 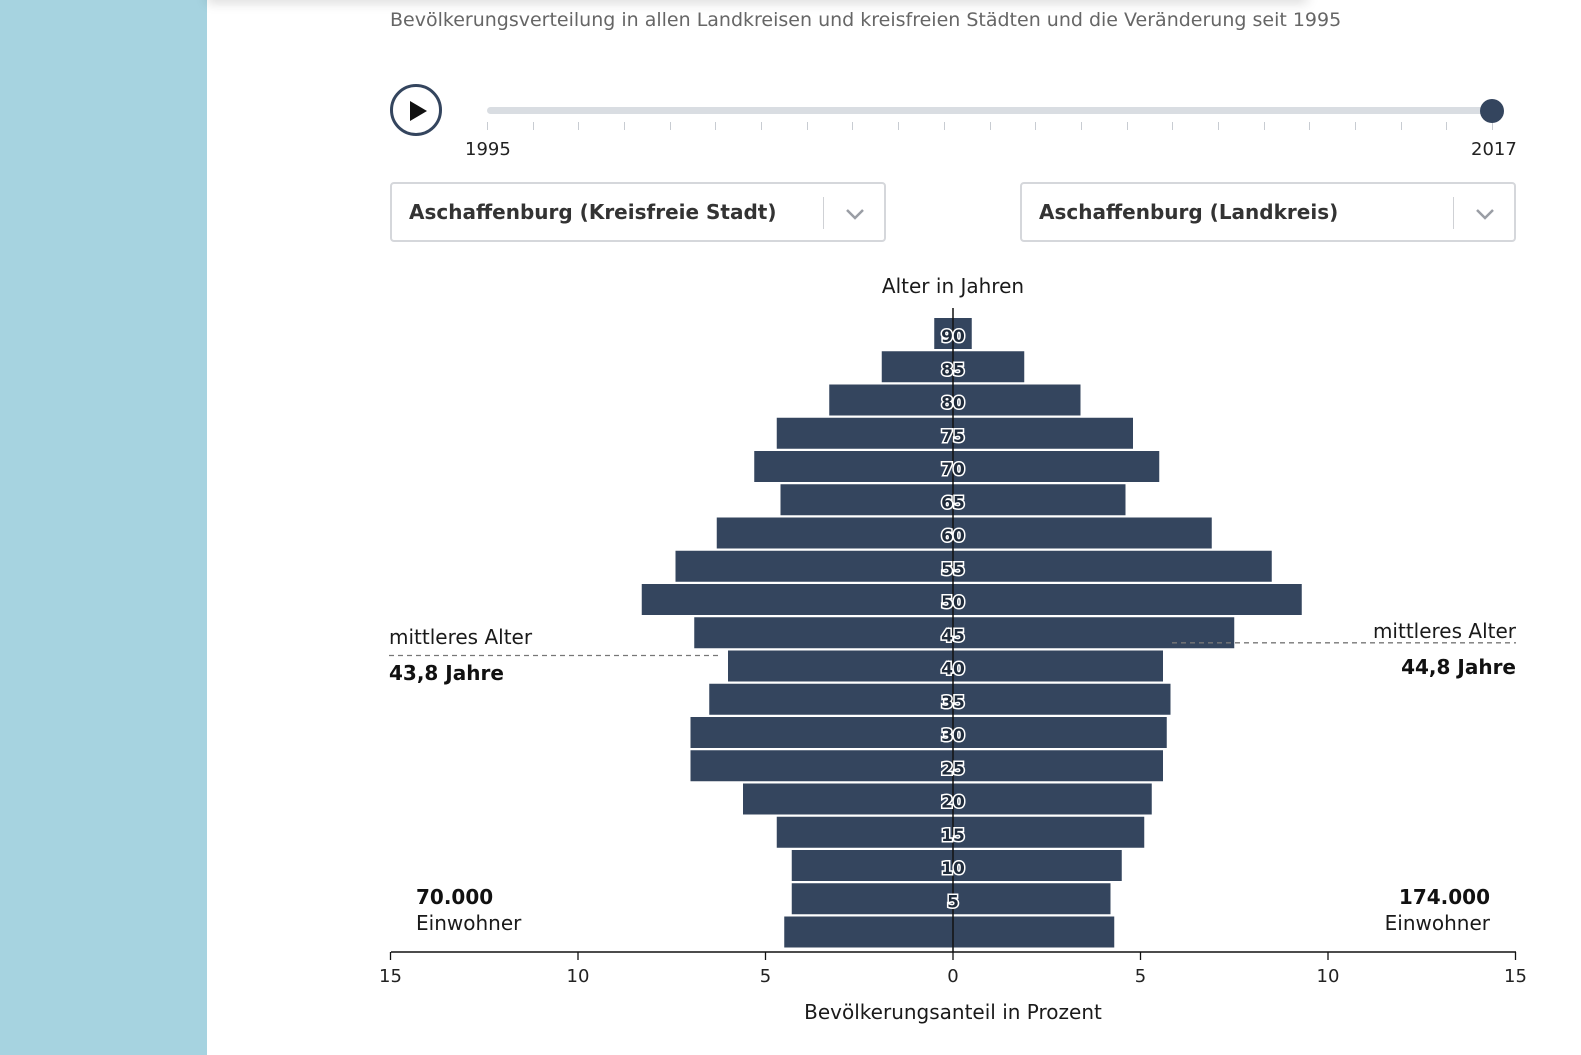 What do you see at coordinates (953, 902) in the screenshot?
I see `age-tick-label: 5` at bounding box center [953, 902].